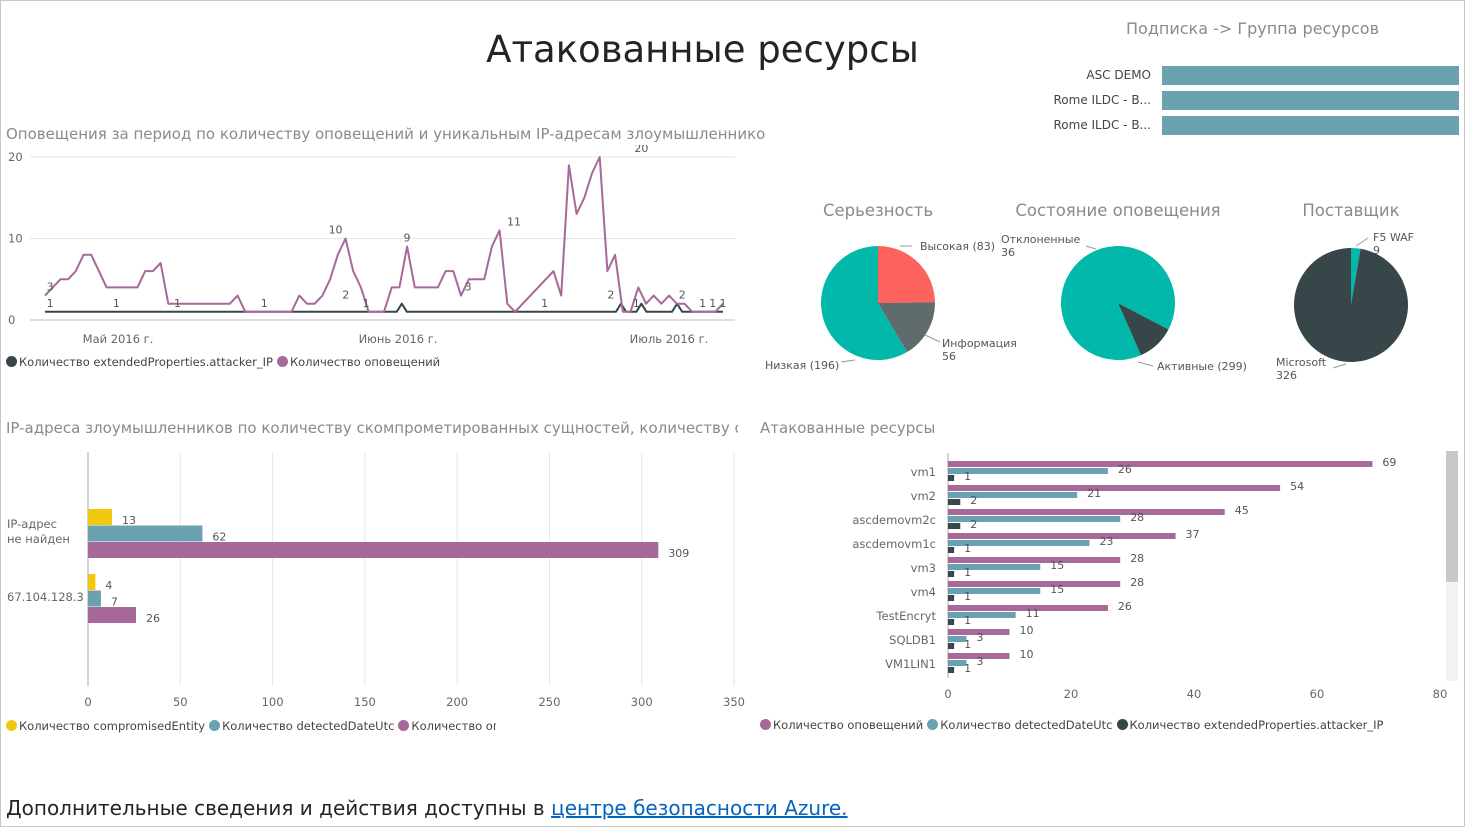 Image resolution: width=1465 pixels, height=827 pixels. What do you see at coordinates (1137, 558) in the screenshot?
I see `bar-value-label: 28` at bounding box center [1137, 558].